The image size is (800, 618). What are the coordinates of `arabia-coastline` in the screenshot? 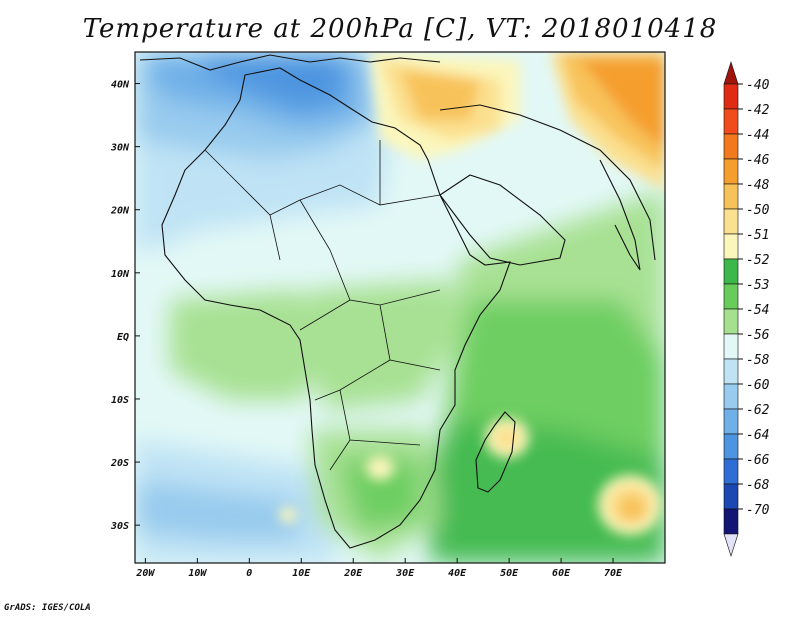 It's located at (502, 220).